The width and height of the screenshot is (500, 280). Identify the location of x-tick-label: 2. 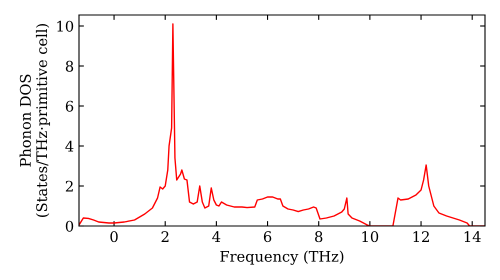
(165, 236).